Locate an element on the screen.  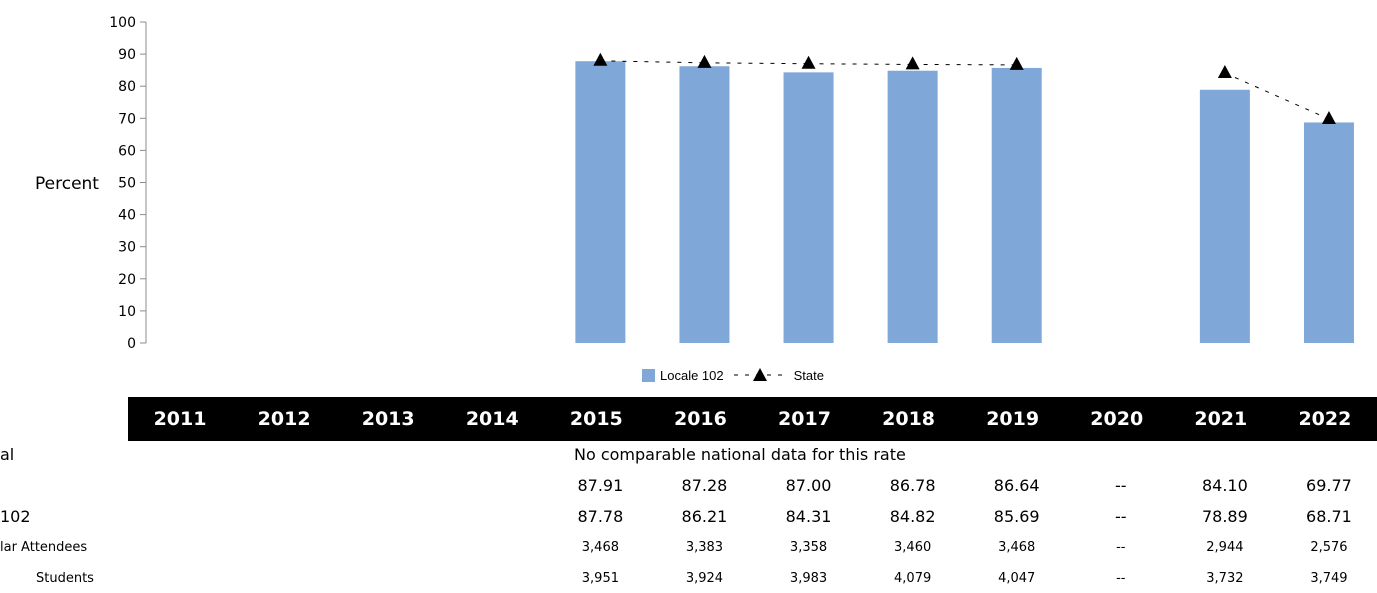
bar-2018 is located at coordinates (912, 207).